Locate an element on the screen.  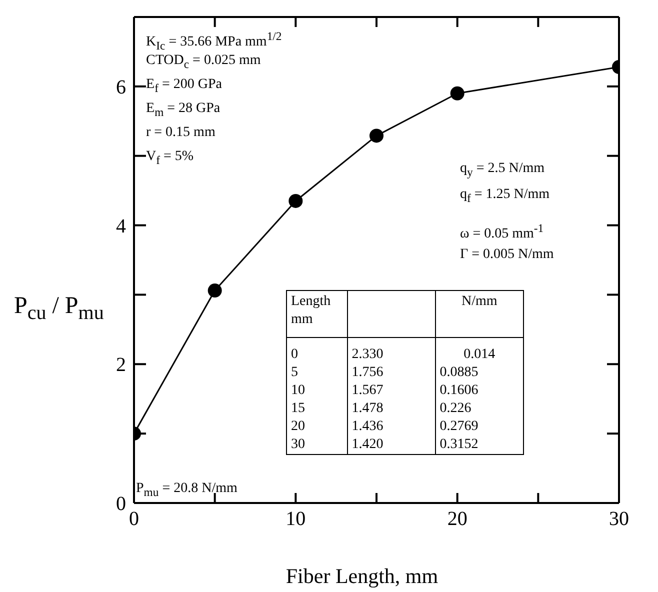
annotation: q$_{y}$ = 2.5 N/mm is located at coordinates (503, 170).